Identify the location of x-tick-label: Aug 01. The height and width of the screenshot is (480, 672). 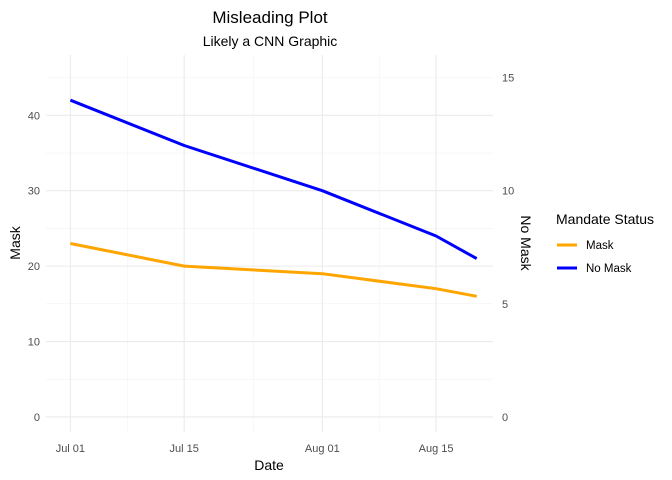
(322, 449).